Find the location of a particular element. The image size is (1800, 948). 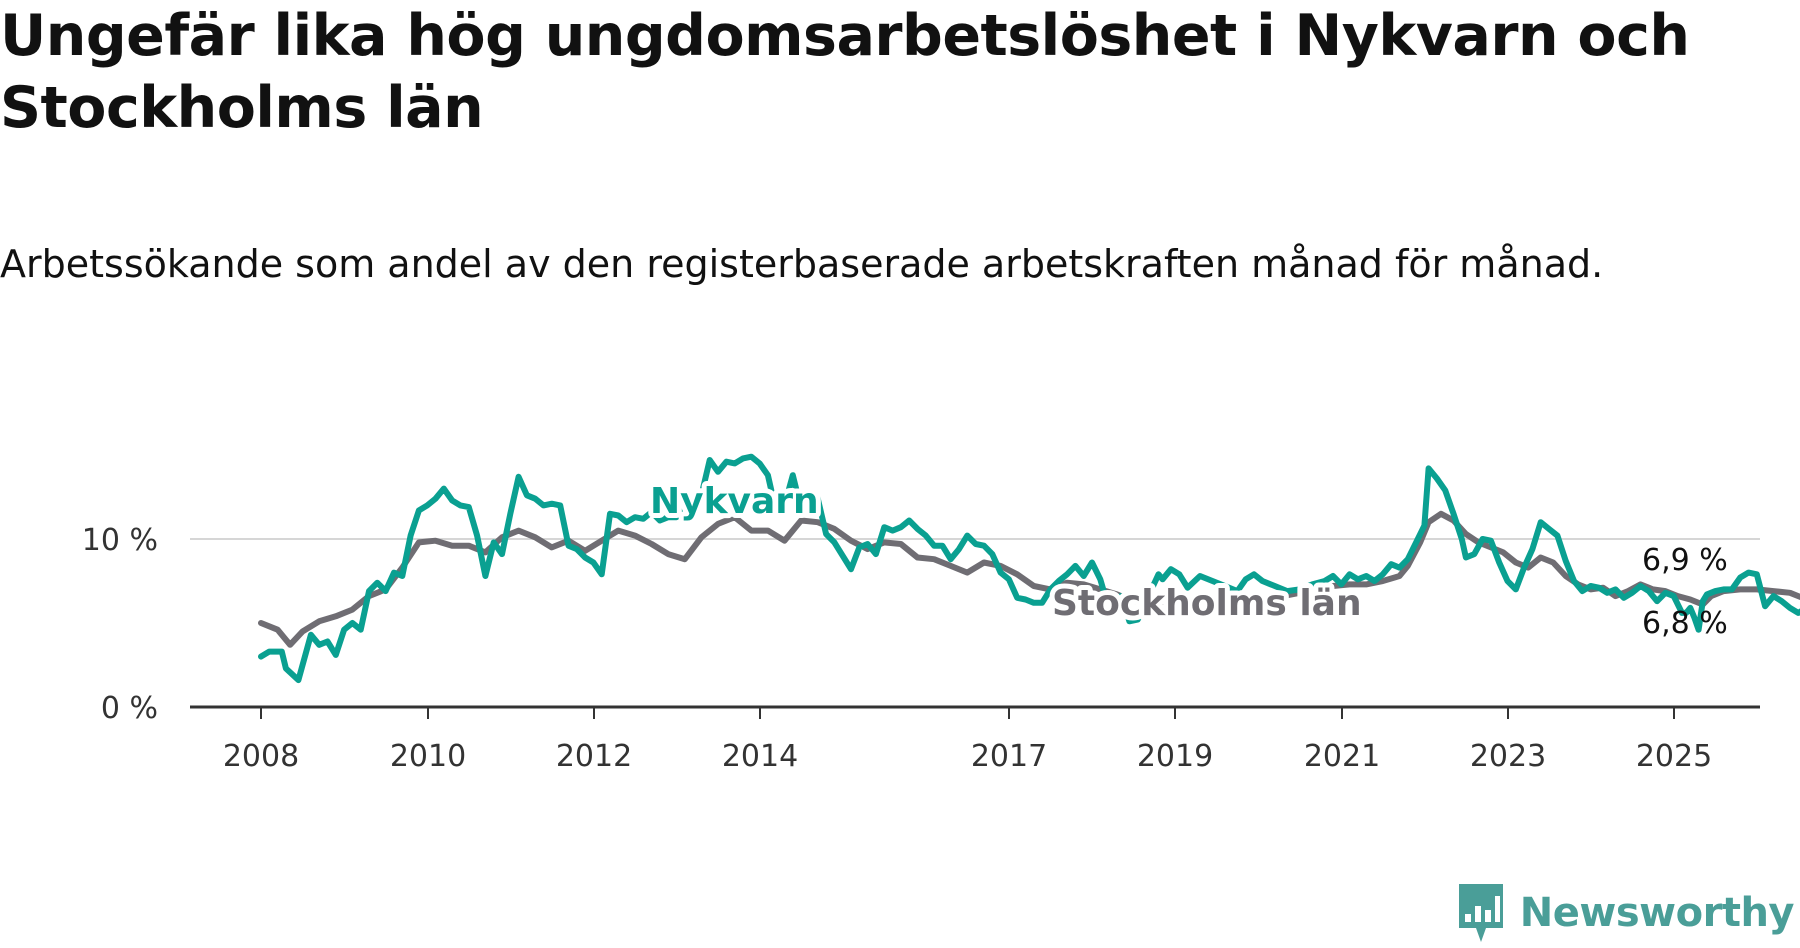

x-tick-label: 2008 is located at coordinates (261, 756).